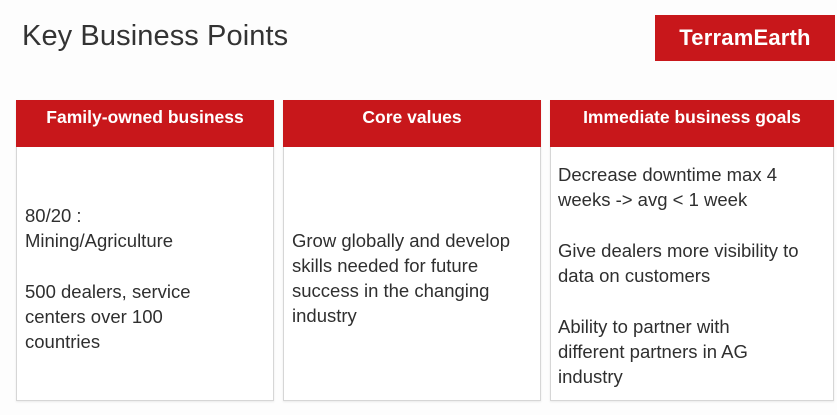  I want to click on terramearth-logo: TerramEarth, so click(745, 38).